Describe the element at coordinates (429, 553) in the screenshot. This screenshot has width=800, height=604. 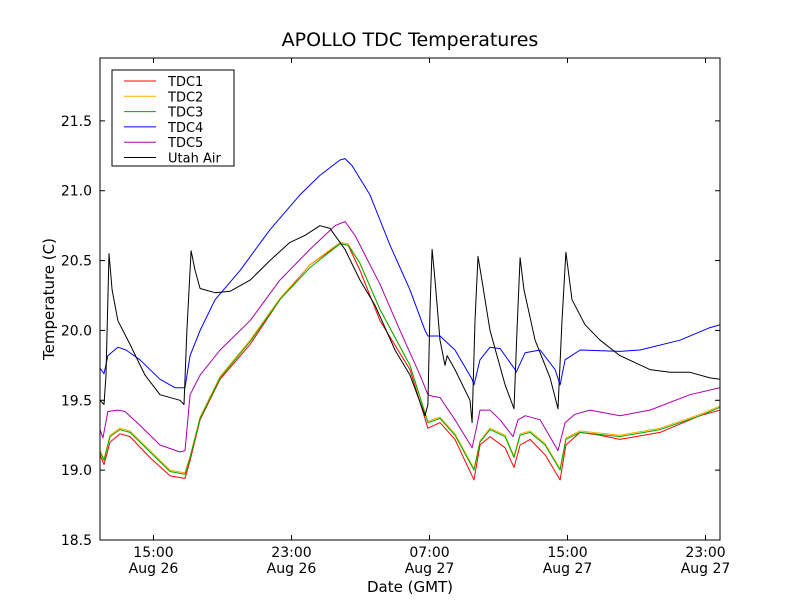
I see `x-tick-time-label: 07:00` at that location.